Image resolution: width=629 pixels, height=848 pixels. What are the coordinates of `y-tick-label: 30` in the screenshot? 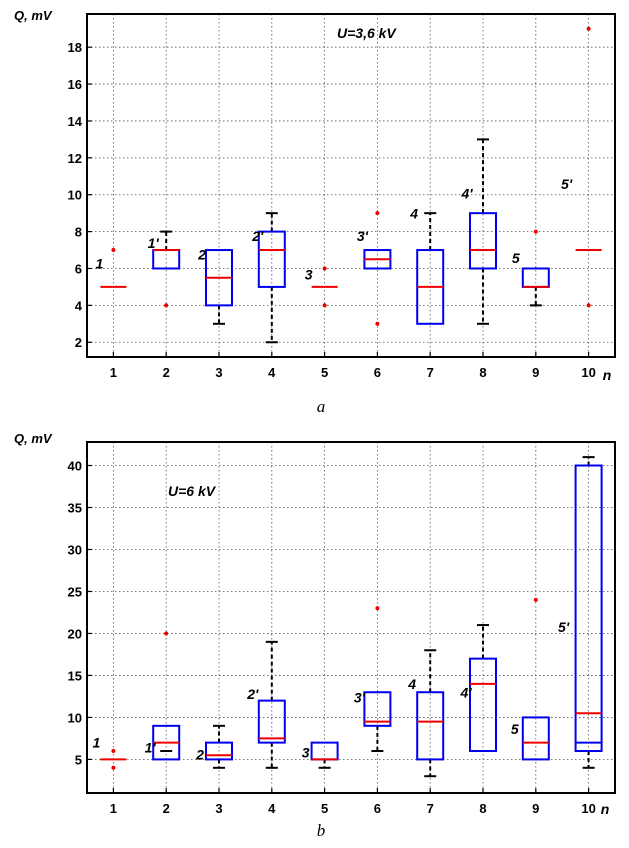 It's located at (75, 549).